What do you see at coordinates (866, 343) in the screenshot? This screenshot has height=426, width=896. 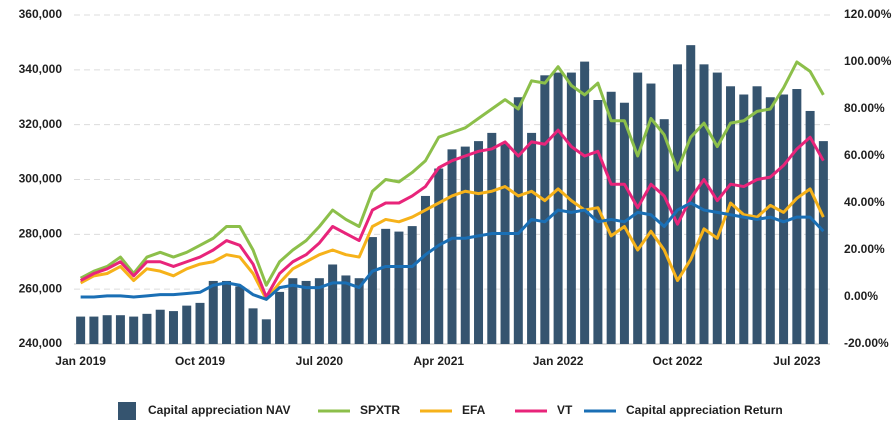 I see `y2-tick-label: -20.00%` at bounding box center [866, 343].